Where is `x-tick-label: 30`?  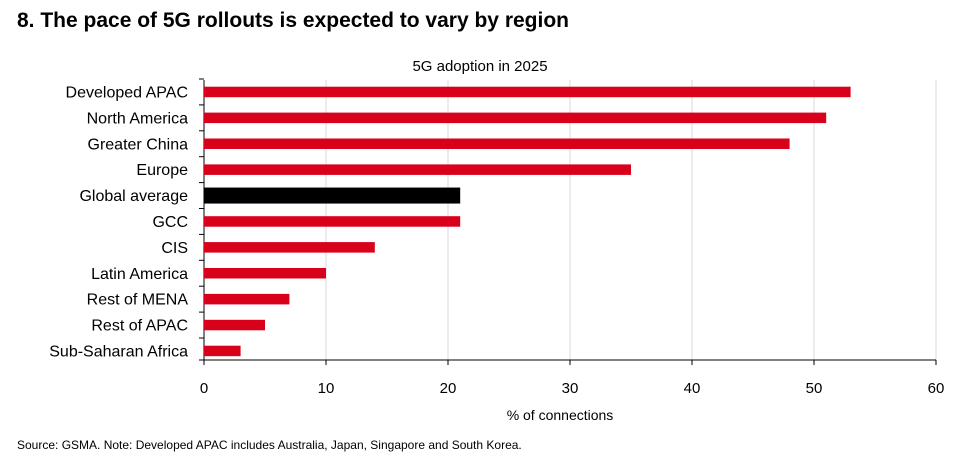
x-tick-label: 30 is located at coordinates (570, 388).